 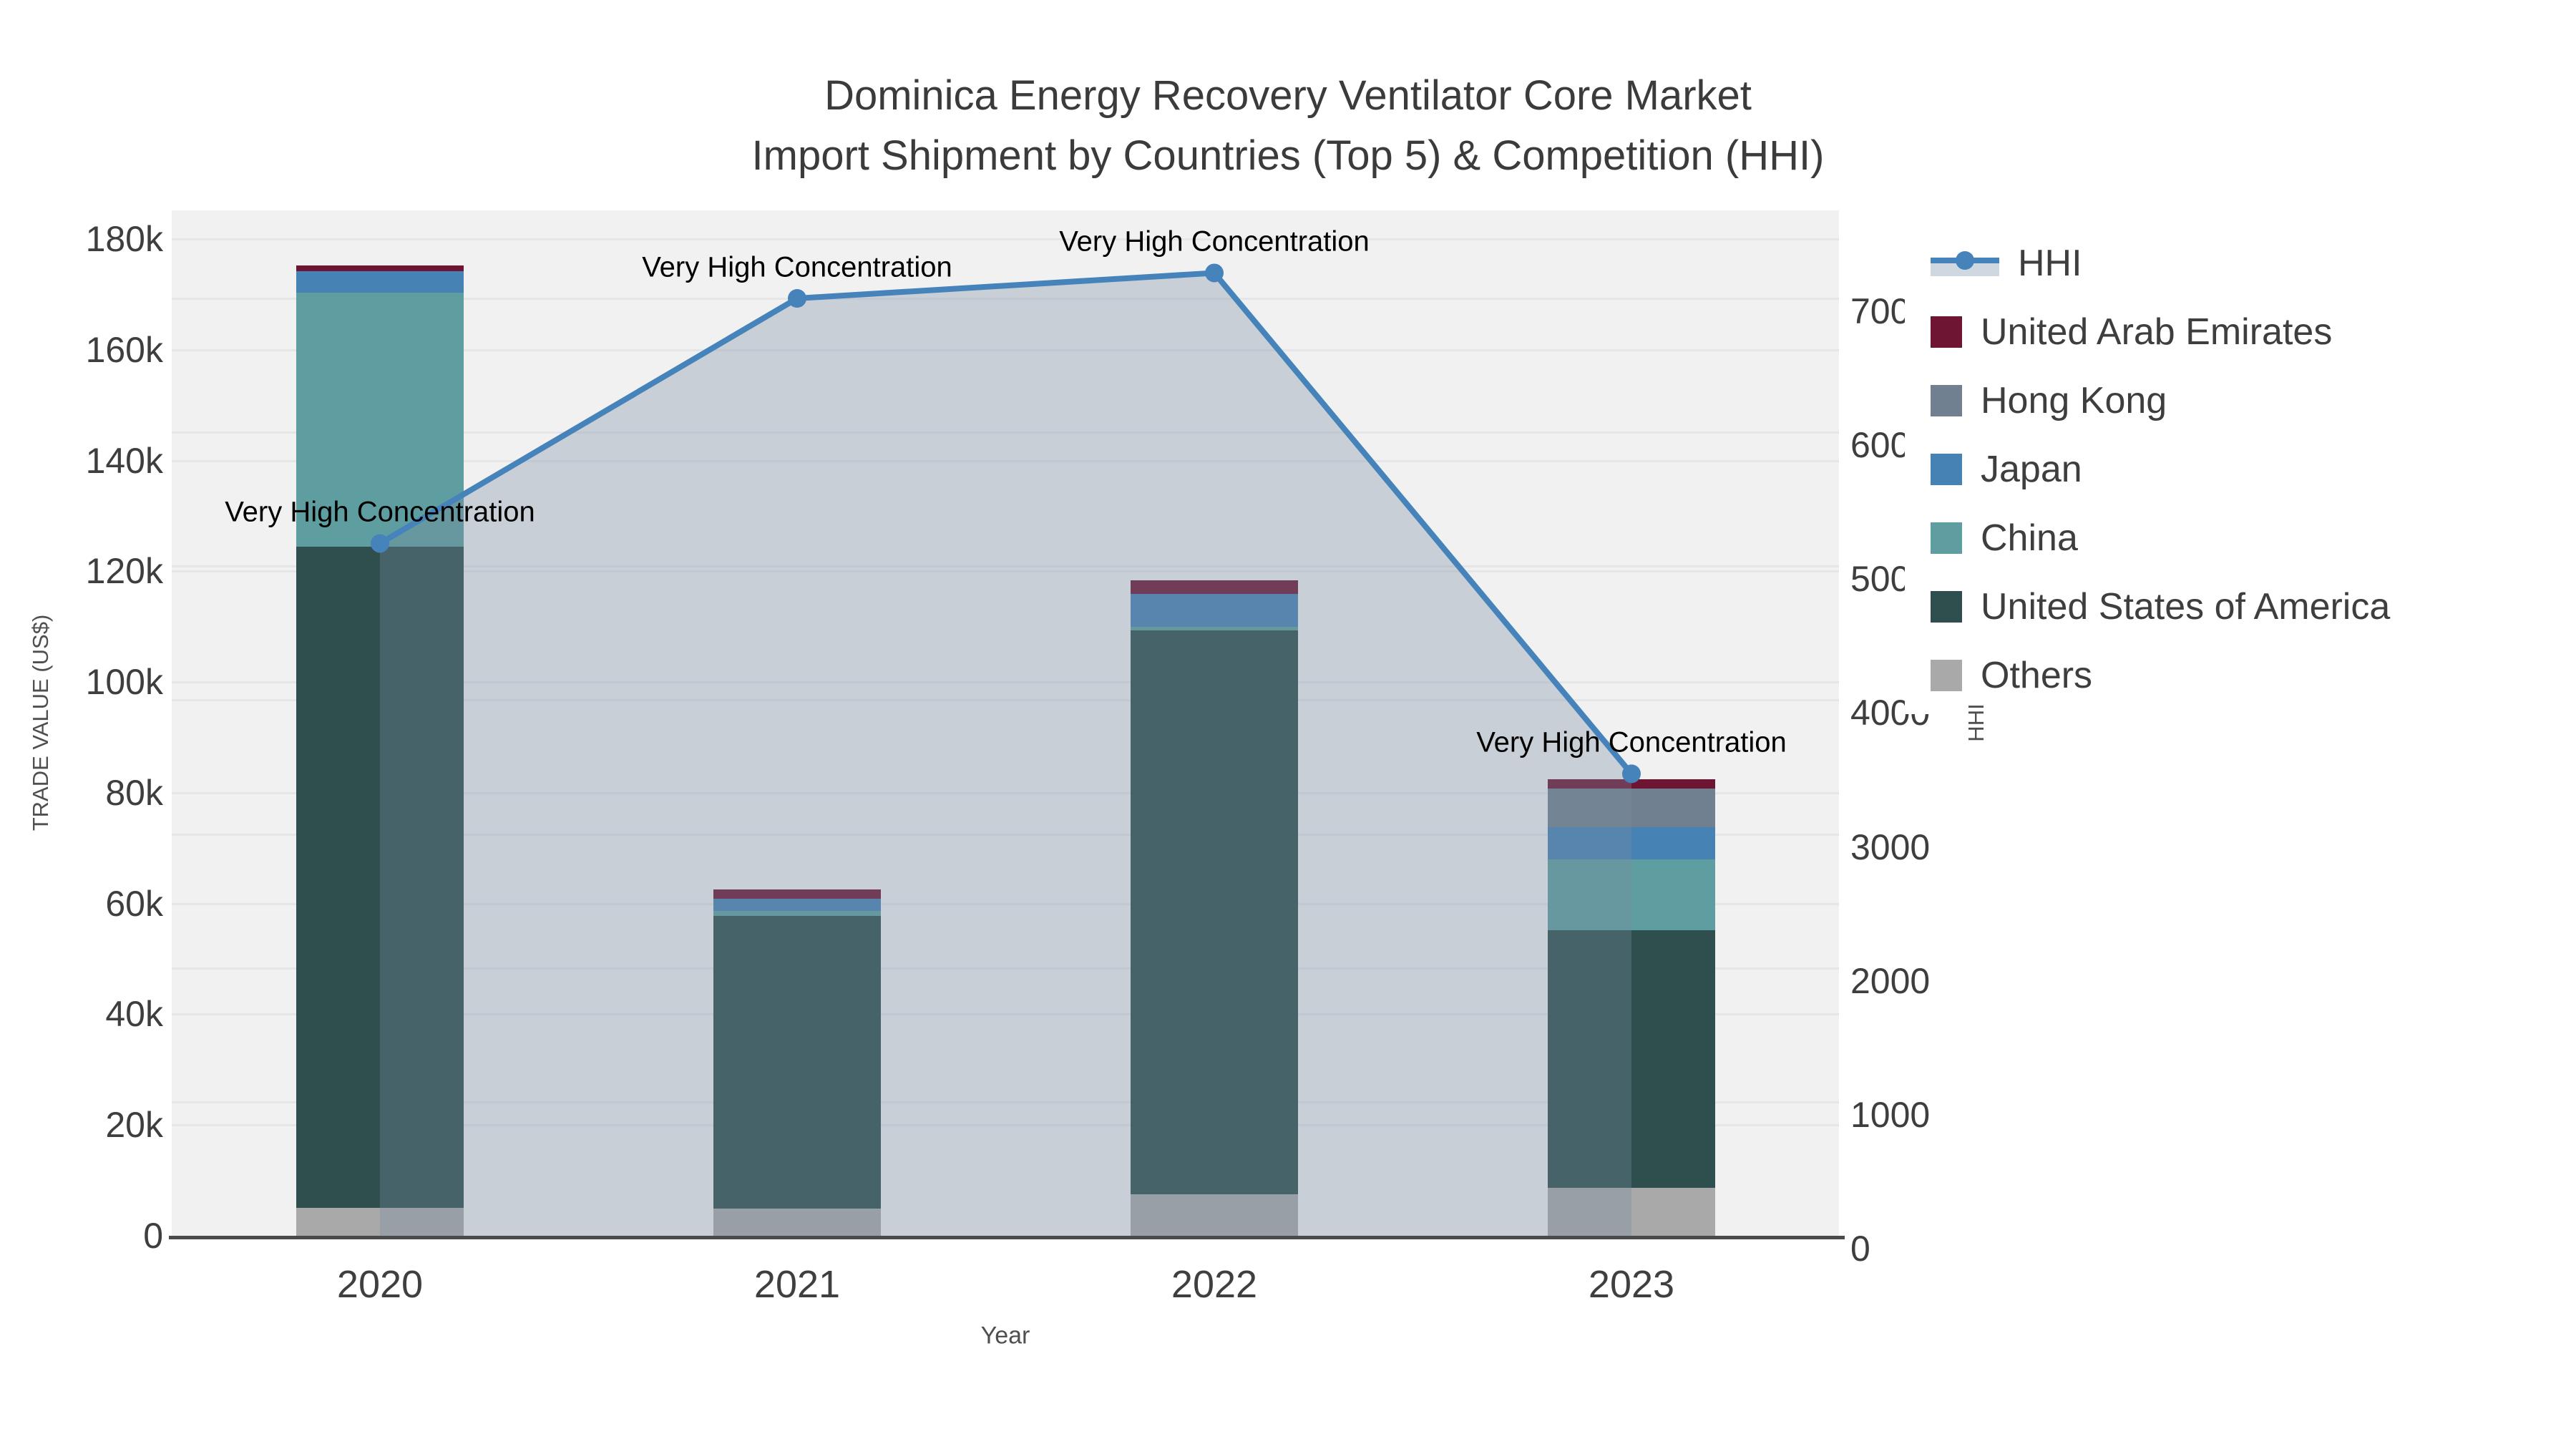 I want to click on legend-label: Japan, so click(x=2031, y=469).